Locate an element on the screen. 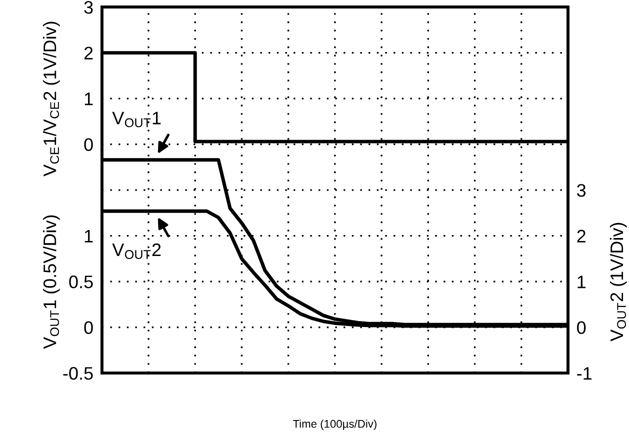  y2-tick-label: 1 is located at coordinates (582, 282).